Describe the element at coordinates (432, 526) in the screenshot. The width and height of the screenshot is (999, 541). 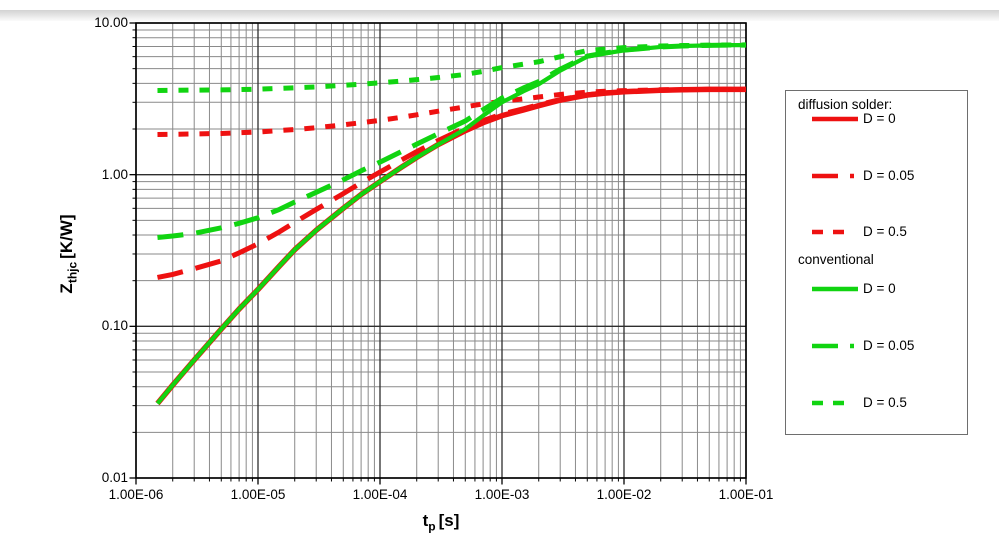
I see `x-title-subscript: p` at that location.